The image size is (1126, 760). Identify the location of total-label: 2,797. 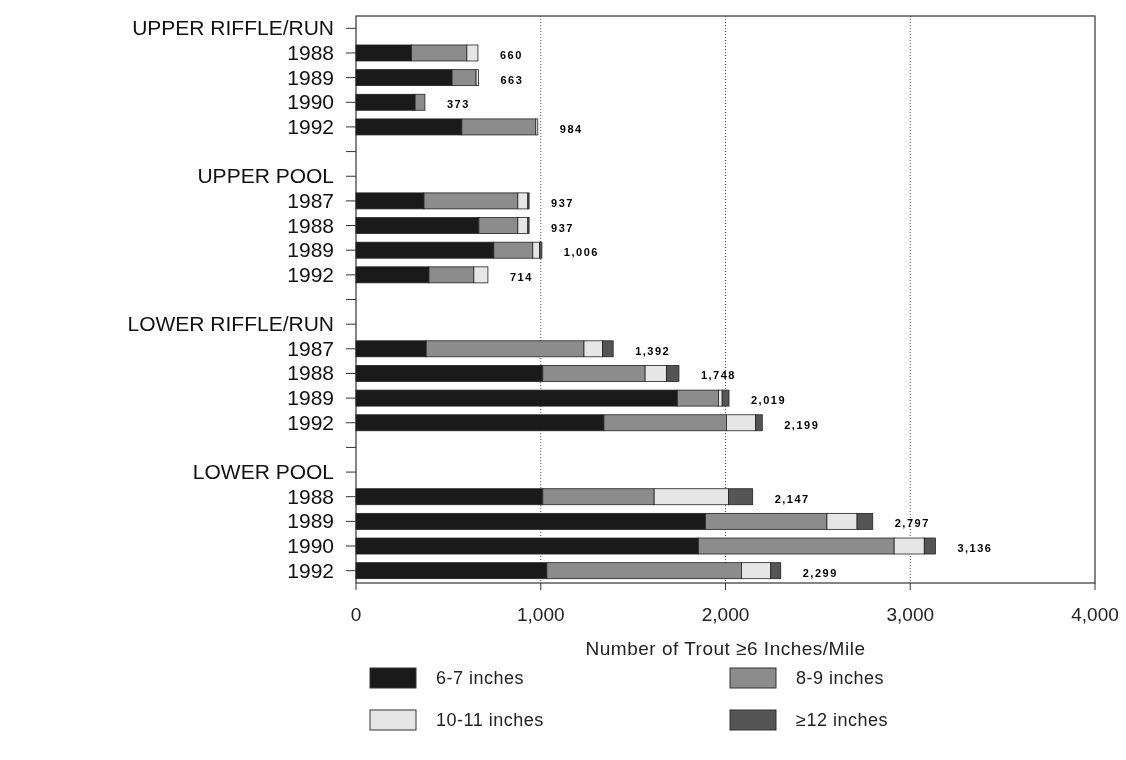
(912, 523).